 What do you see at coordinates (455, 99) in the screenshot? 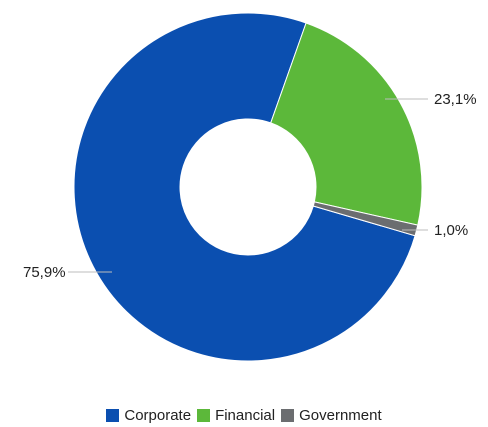
I see `data-label-financial: 23,1%` at bounding box center [455, 99].